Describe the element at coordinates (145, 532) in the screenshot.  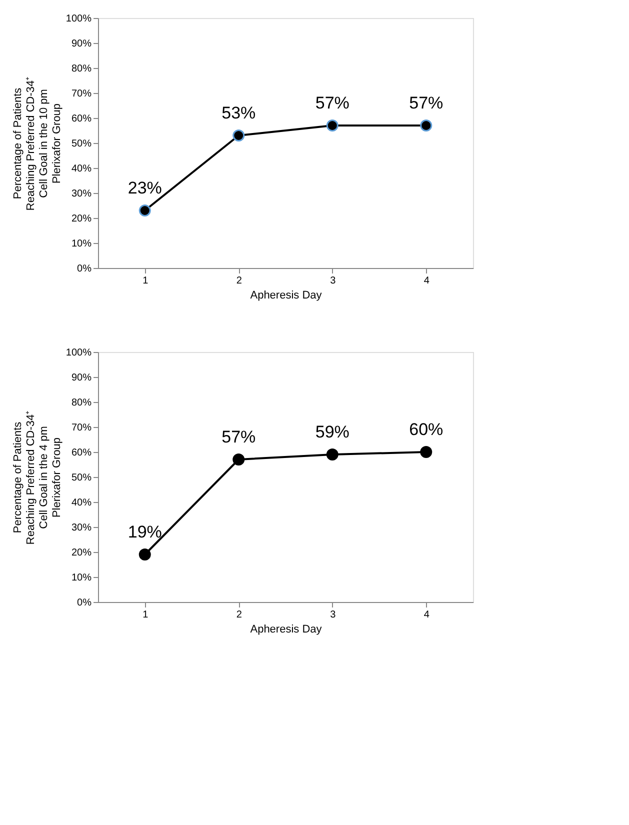
I see `data-label: 19%` at that location.